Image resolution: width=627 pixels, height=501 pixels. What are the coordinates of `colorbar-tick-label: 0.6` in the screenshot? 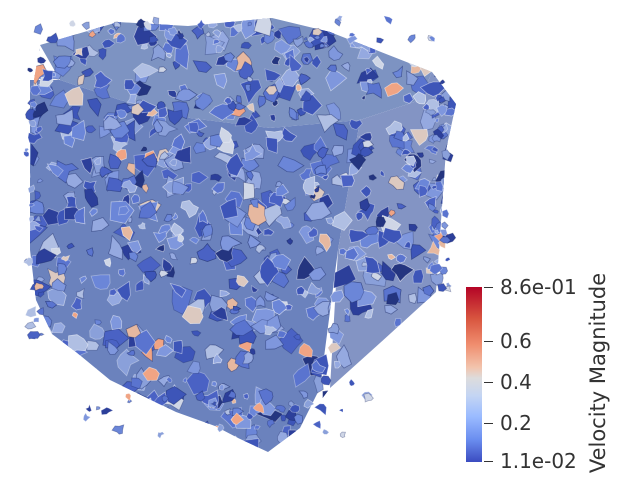 It's located at (516, 341).